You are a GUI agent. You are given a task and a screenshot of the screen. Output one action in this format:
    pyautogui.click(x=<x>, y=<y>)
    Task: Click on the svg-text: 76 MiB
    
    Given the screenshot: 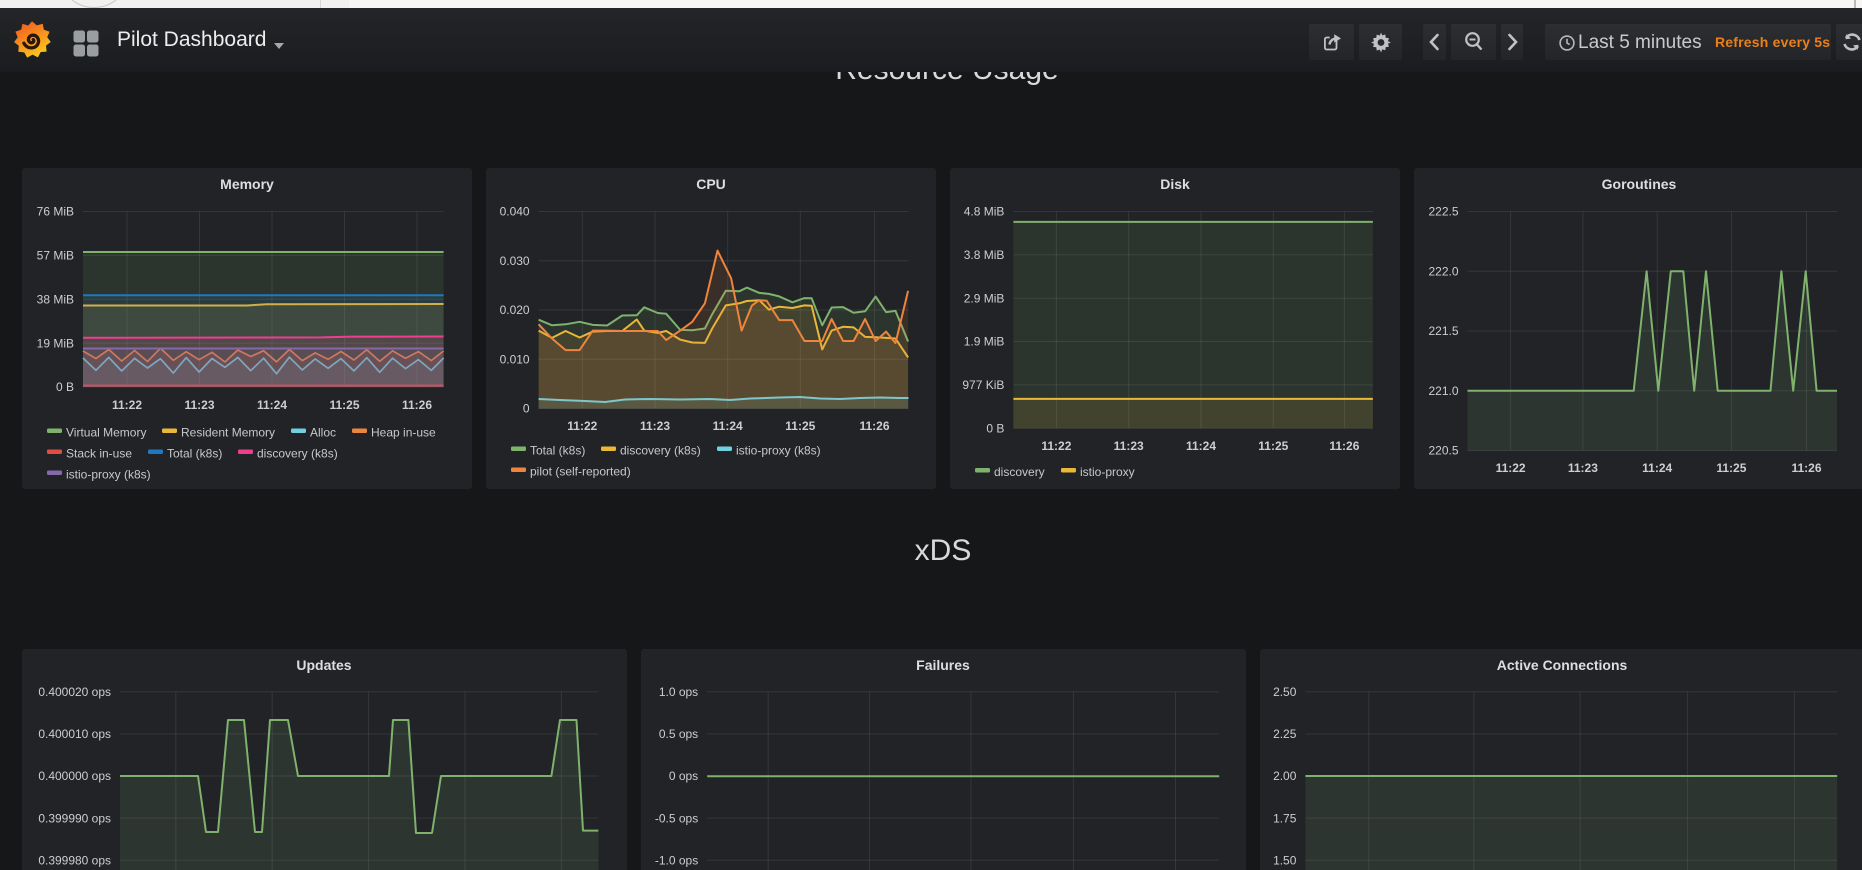 What is the action you would take?
    pyautogui.click(x=55, y=211)
    